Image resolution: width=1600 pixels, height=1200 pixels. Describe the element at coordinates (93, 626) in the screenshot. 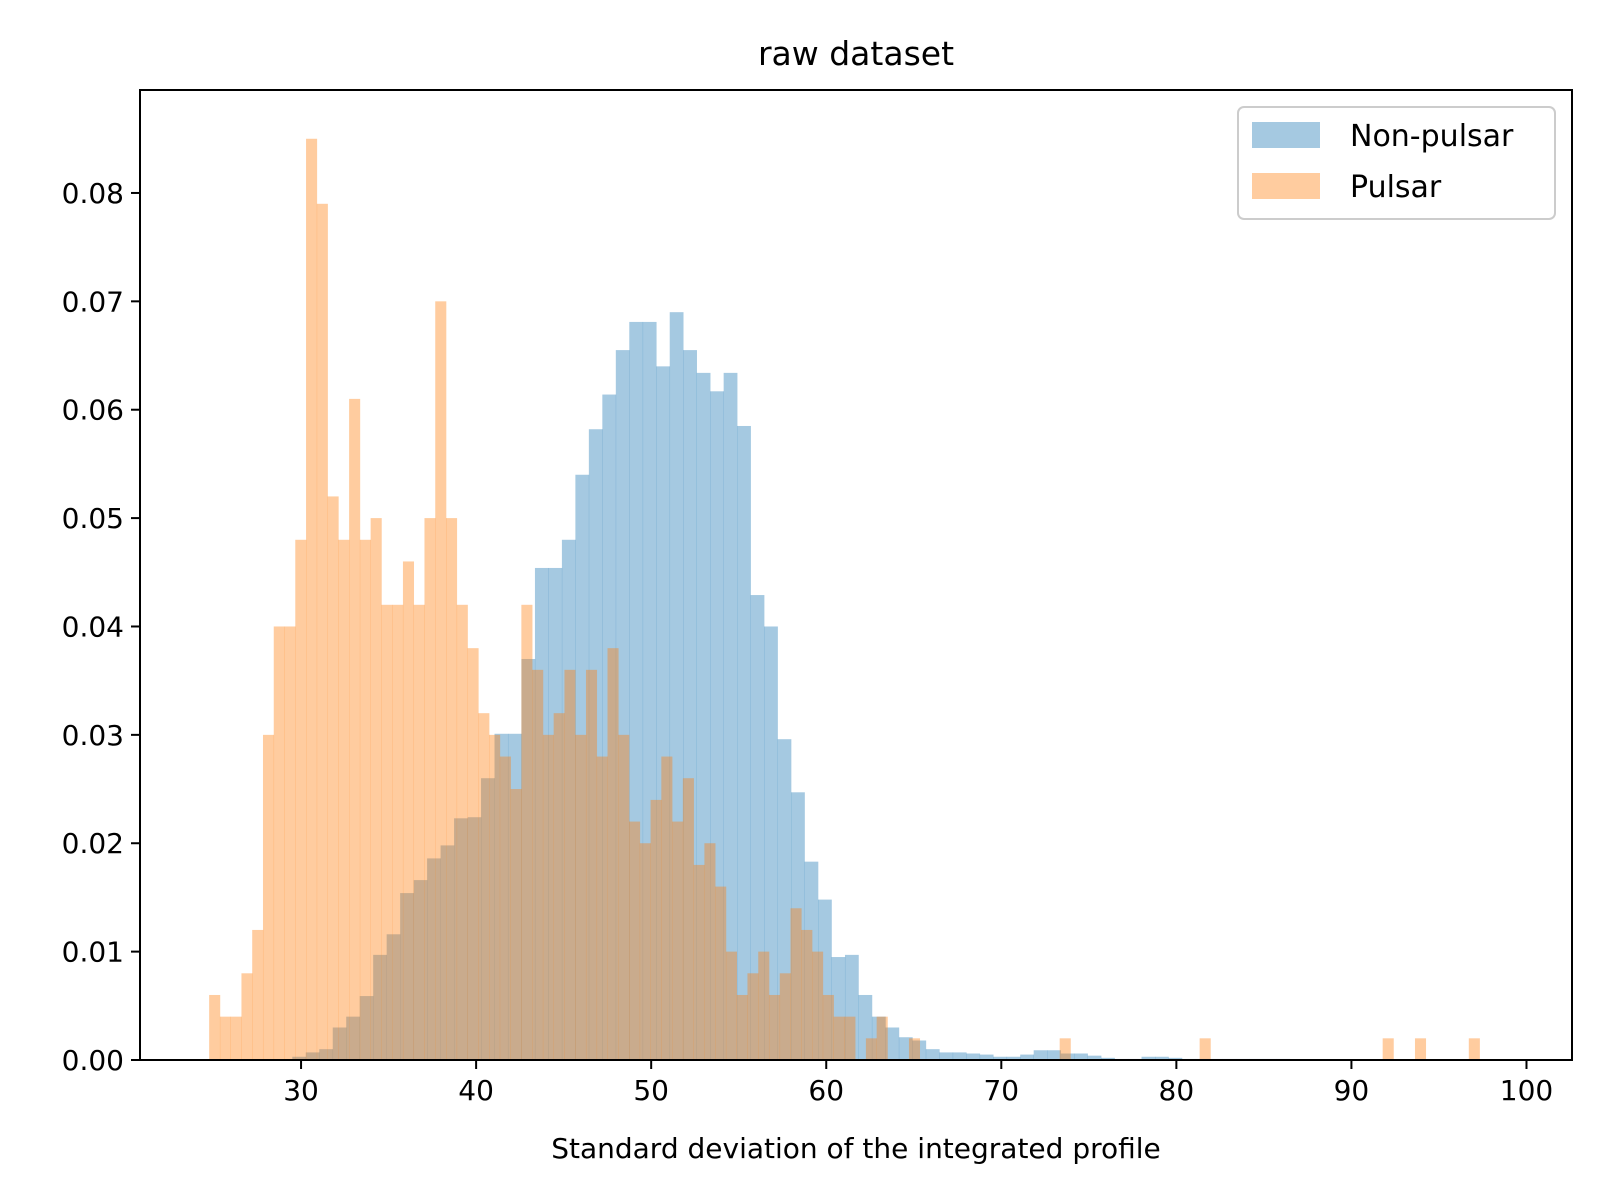

I see `y-tick-label: 0.04` at that location.